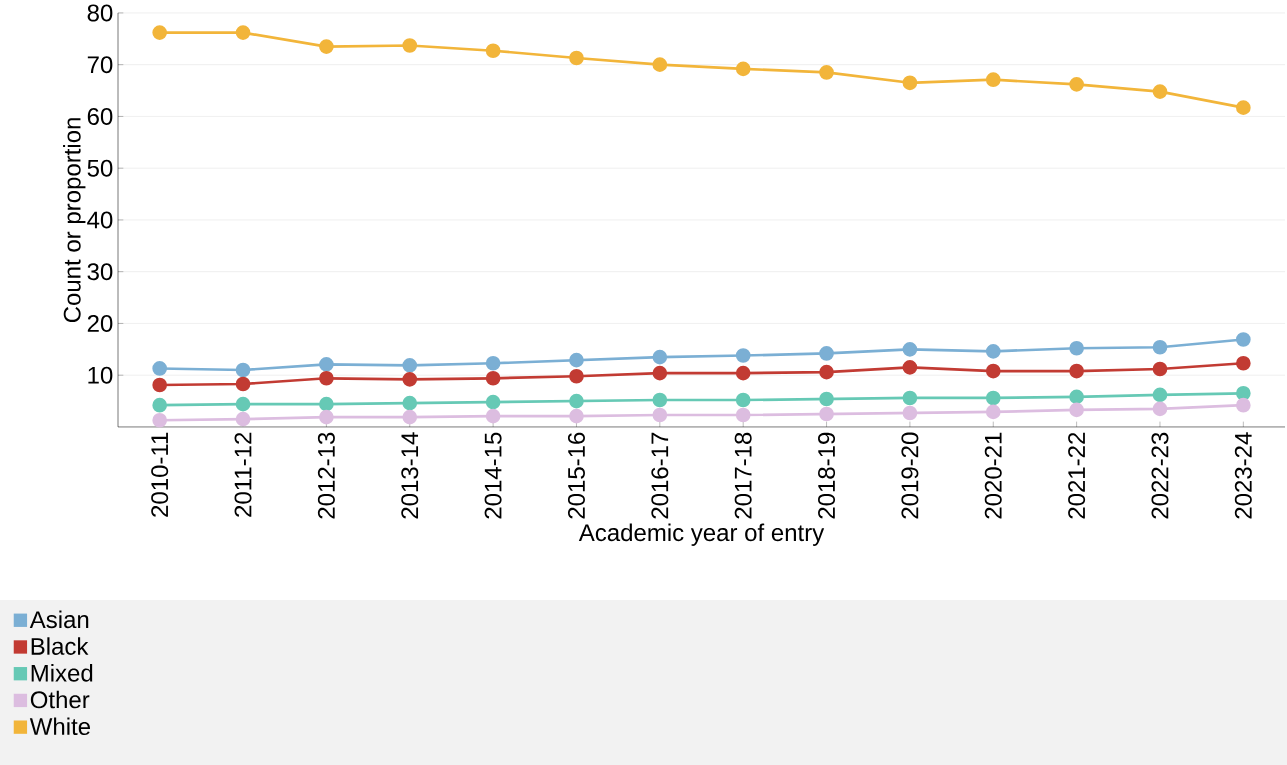 This screenshot has height=765, width=1287. I want to click on x-tick-label: 2017-18, so click(743, 475).